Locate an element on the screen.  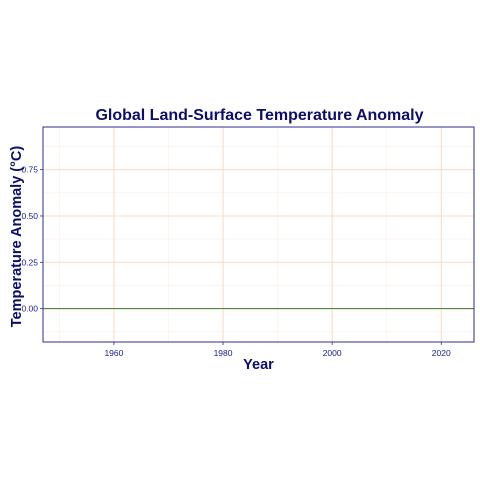
y-tick-label: 0.00 is located at coordinates (29, 309).